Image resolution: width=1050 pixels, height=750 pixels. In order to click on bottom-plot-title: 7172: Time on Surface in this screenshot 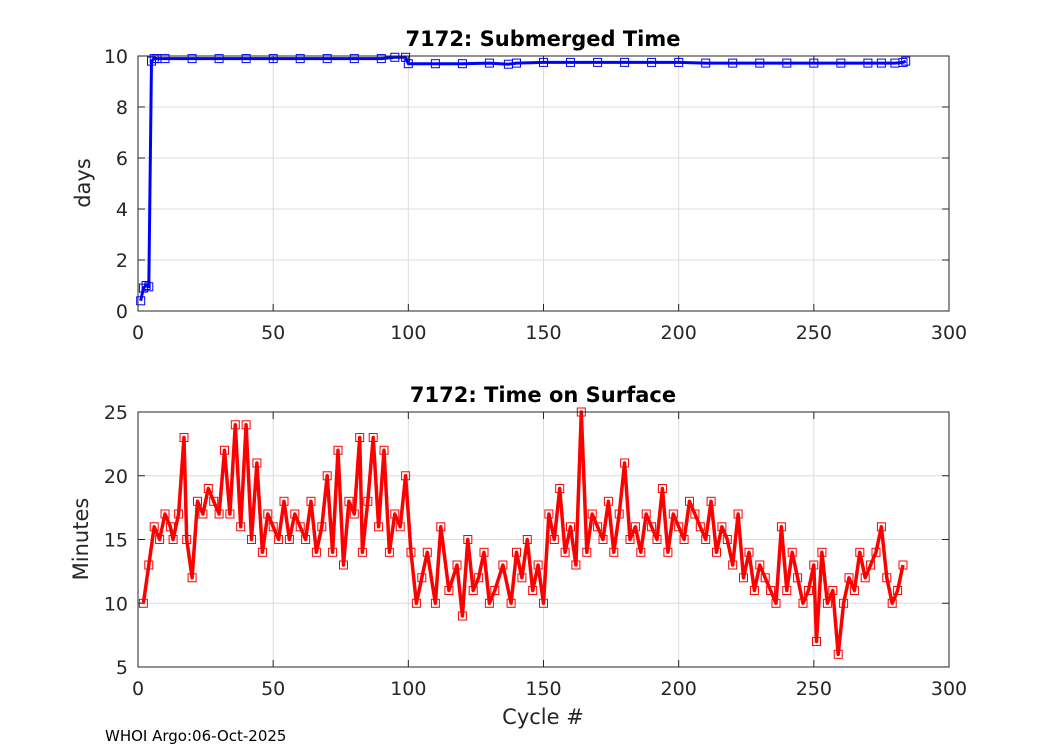, I will do `click(543, 395)`.